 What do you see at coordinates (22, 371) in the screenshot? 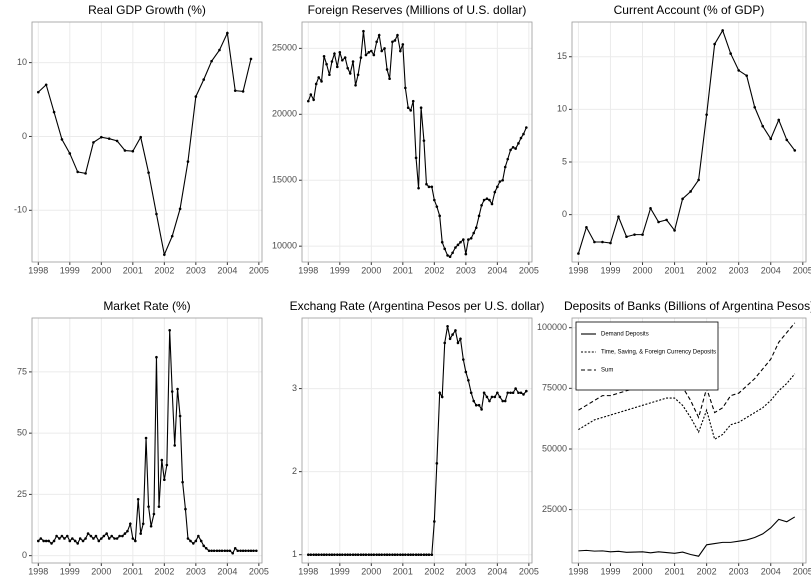
I see `y-tick-label: 75` at bounding box center [22, 371].